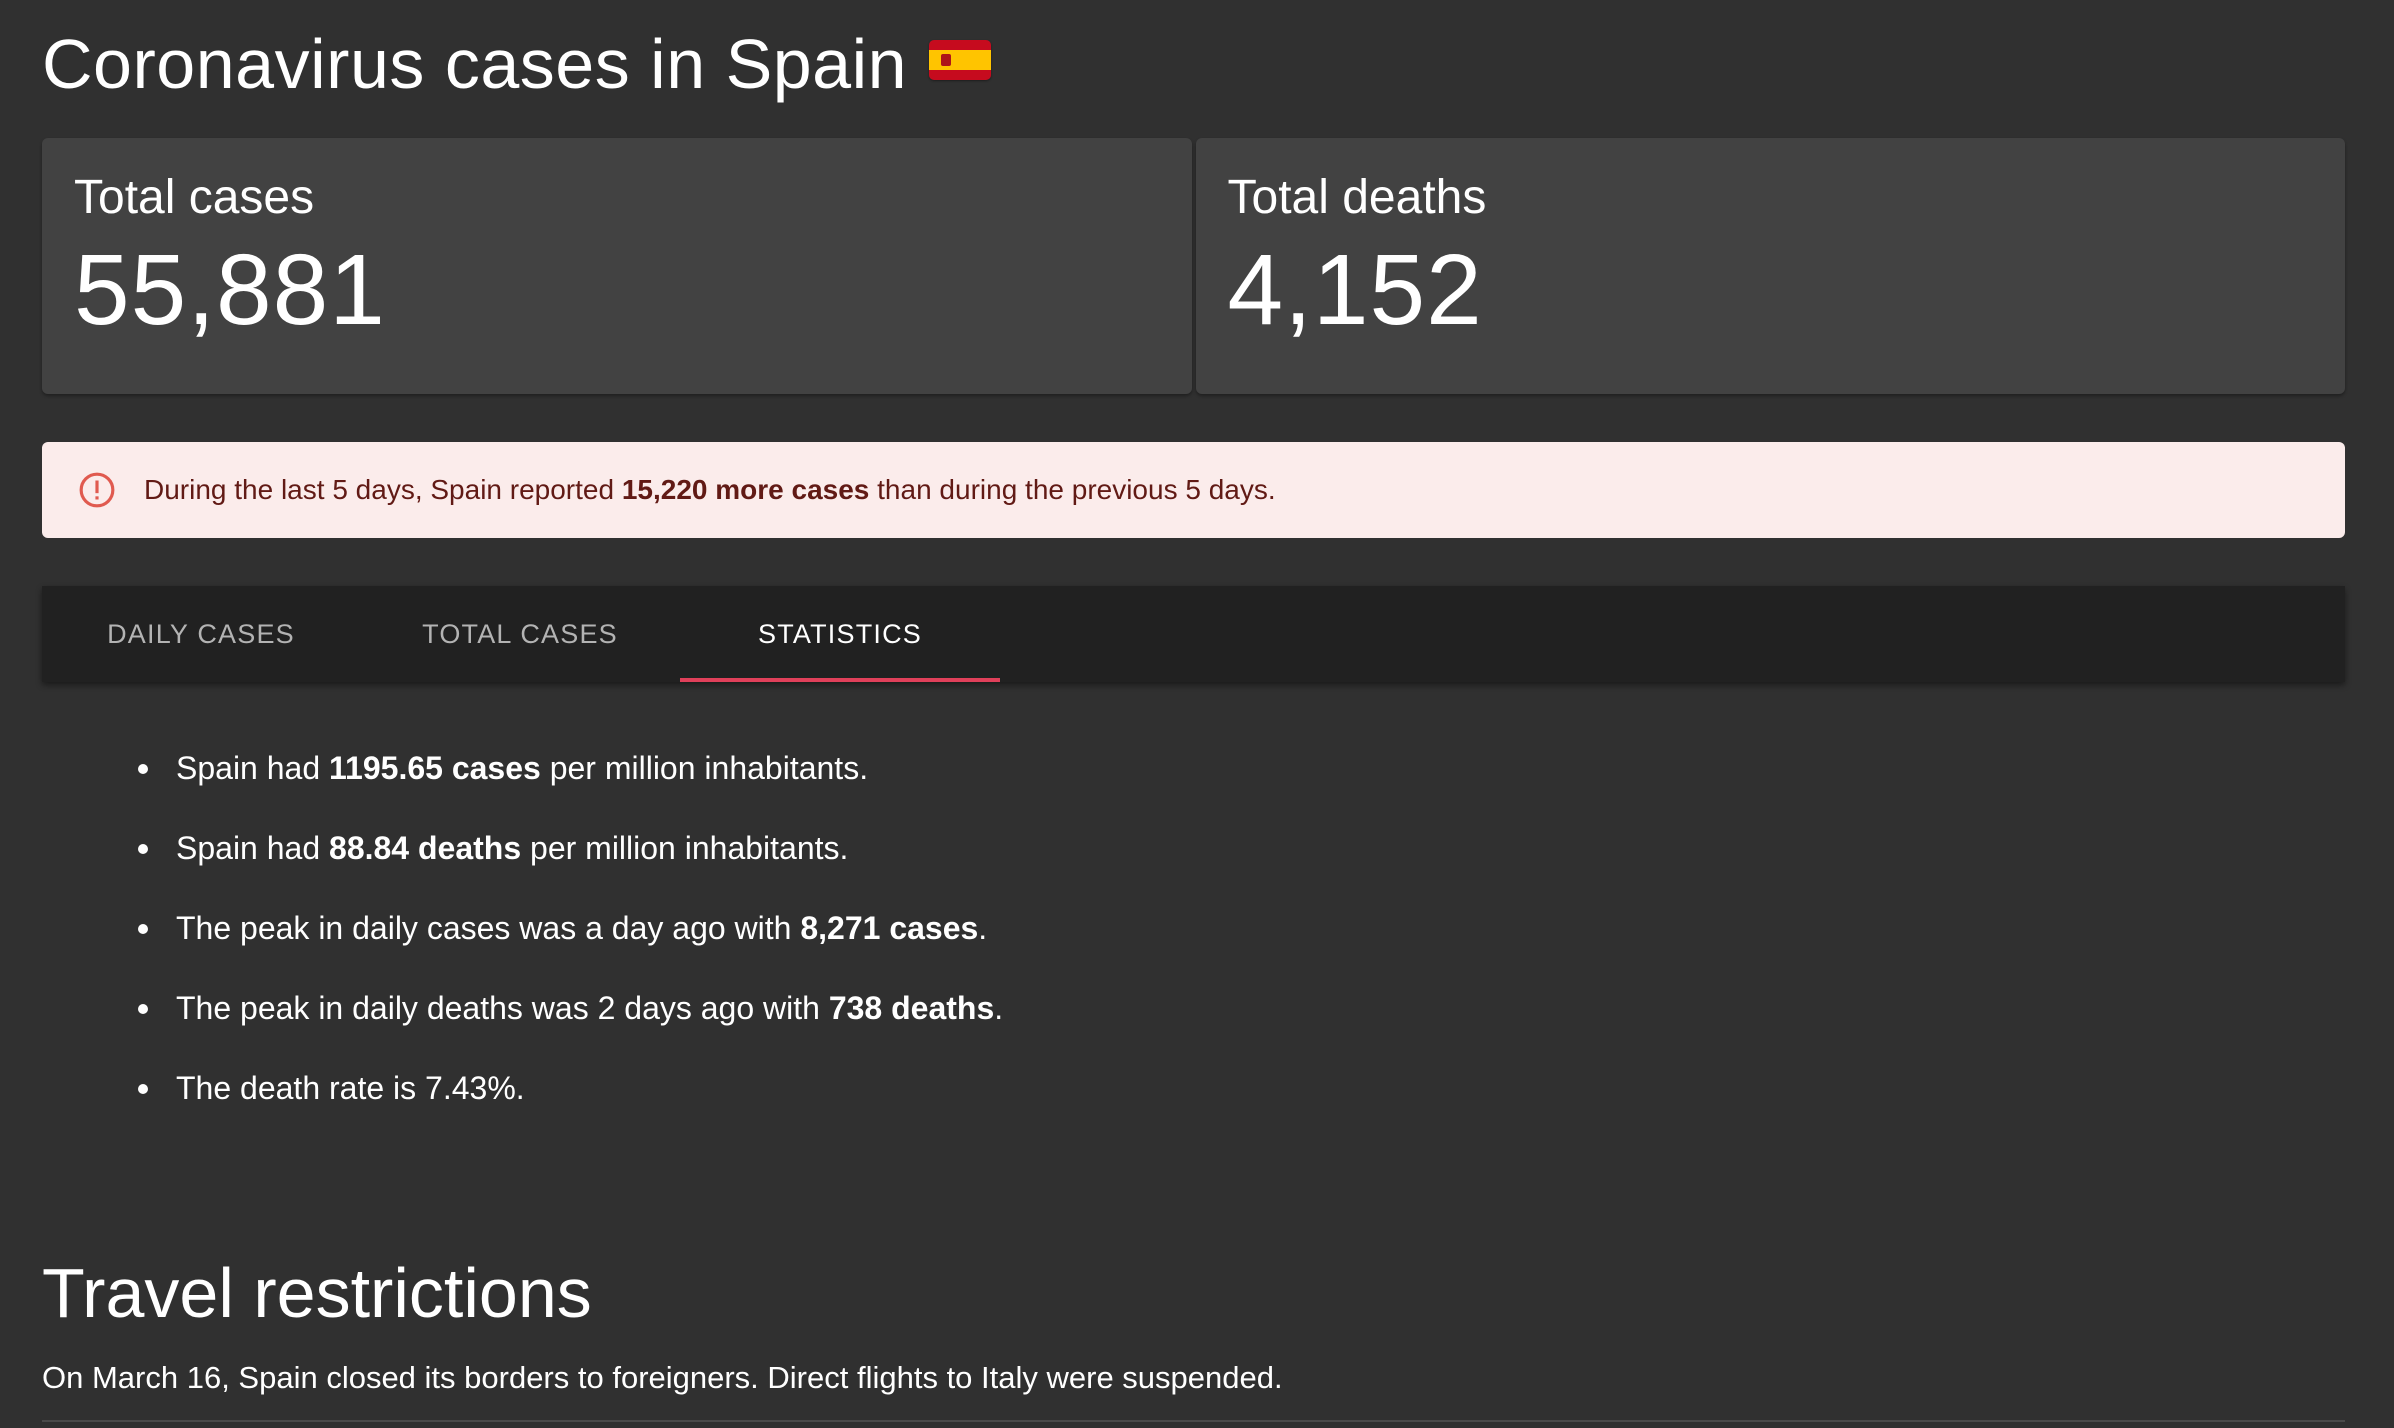  I want to click on total-cases-label: Total cases, so click(194, 197).